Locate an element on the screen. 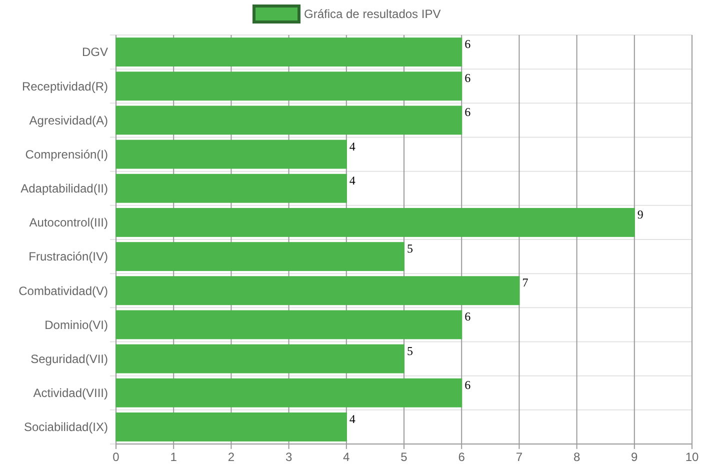  y-tick-label: Combatividad(V) is located at coordinates (63, 291).